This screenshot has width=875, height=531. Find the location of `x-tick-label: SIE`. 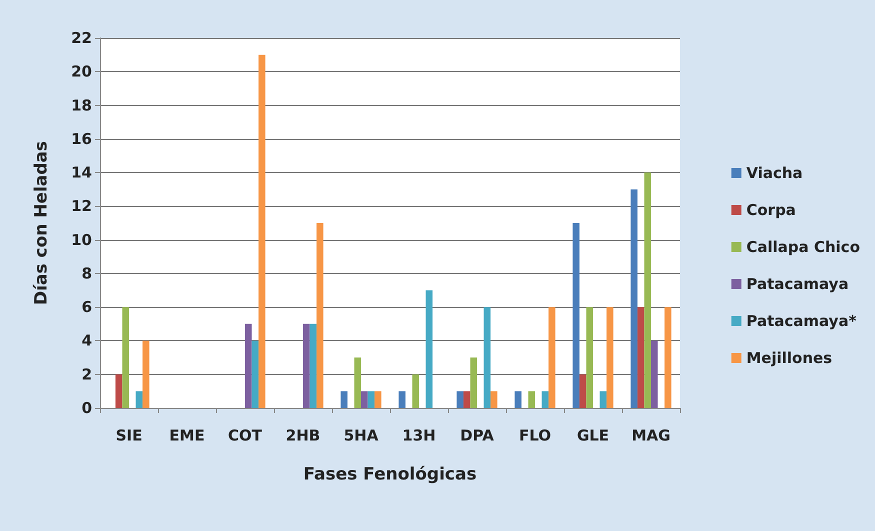

x-tick-label: SIE is located at coordinates (129, 435).